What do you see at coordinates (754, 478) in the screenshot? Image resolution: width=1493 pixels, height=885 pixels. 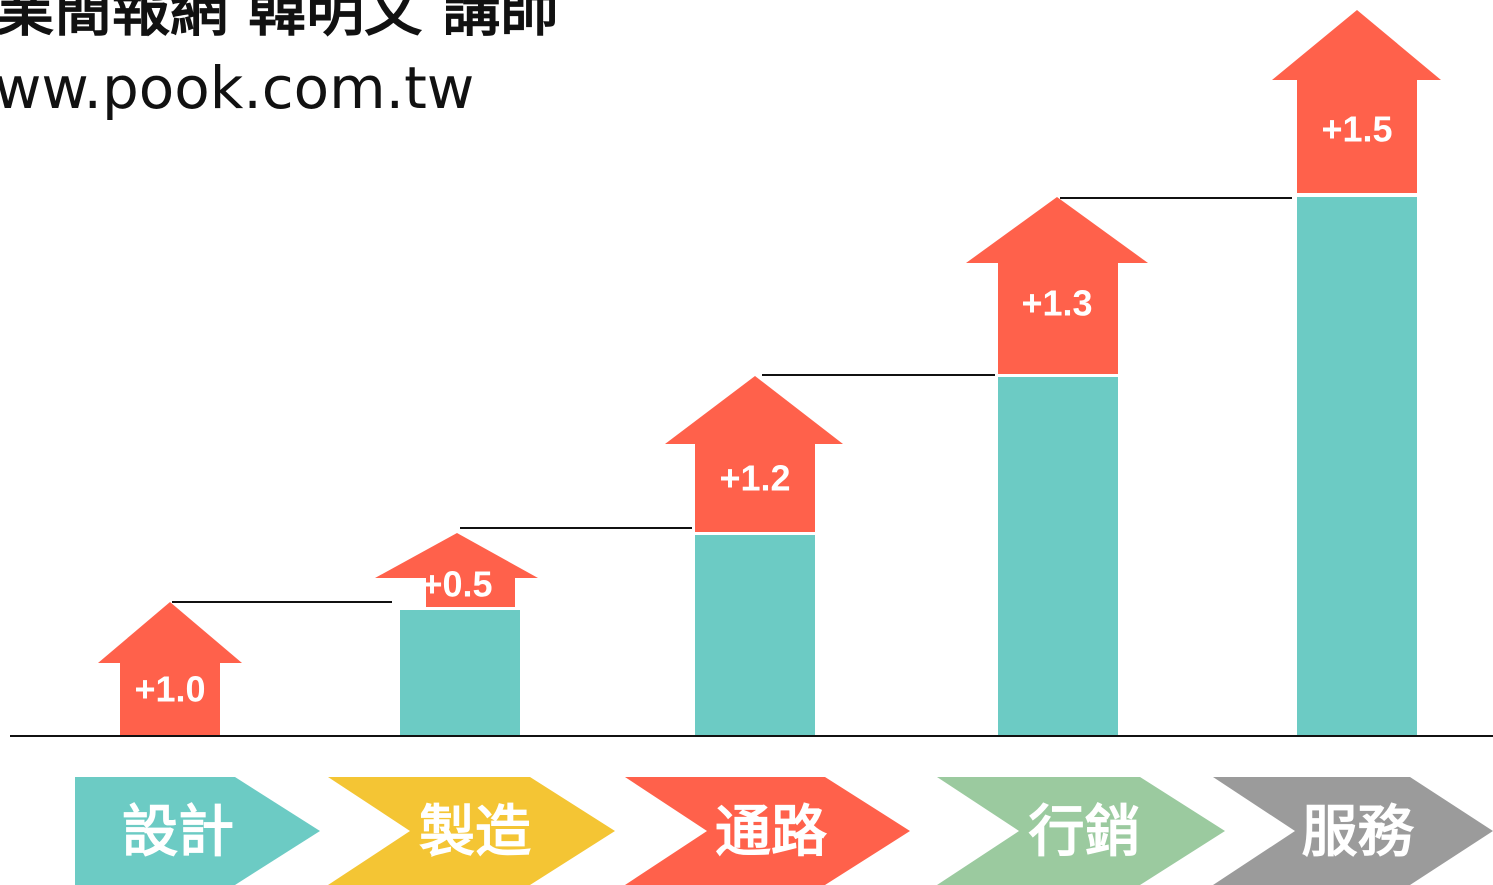 I see `gain-label: +1.2` at bounding box center [754, 478].